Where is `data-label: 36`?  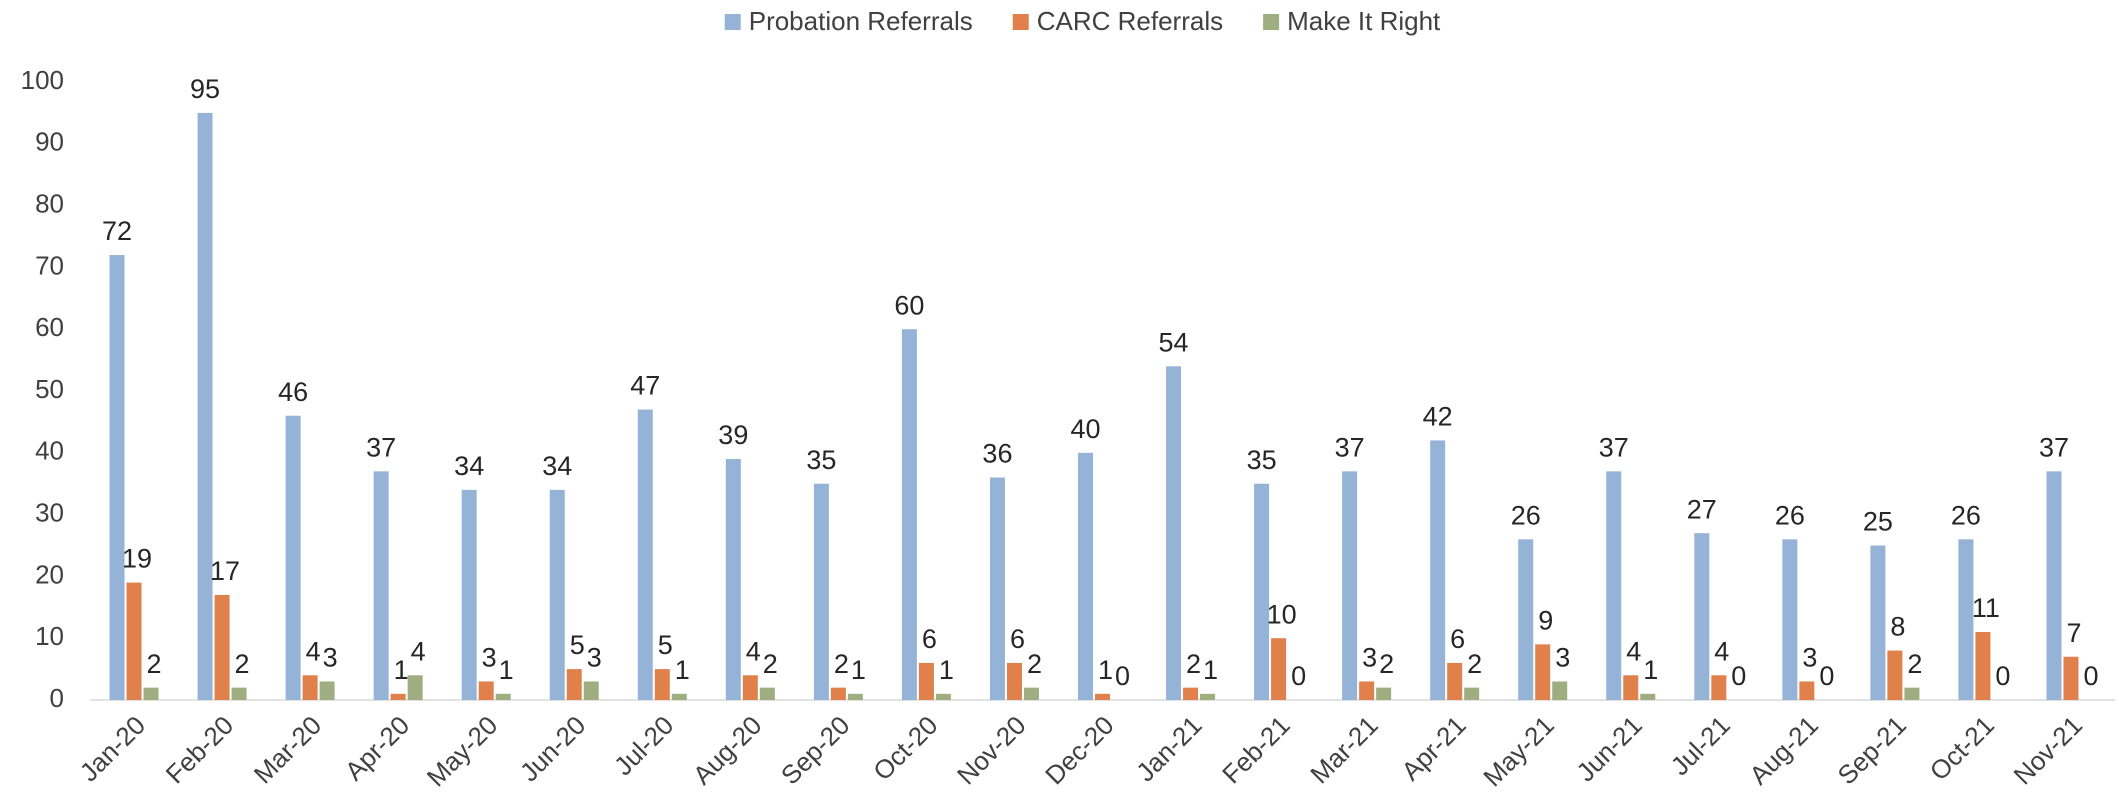
data-label: 36 is located at coordinates (997, 454).